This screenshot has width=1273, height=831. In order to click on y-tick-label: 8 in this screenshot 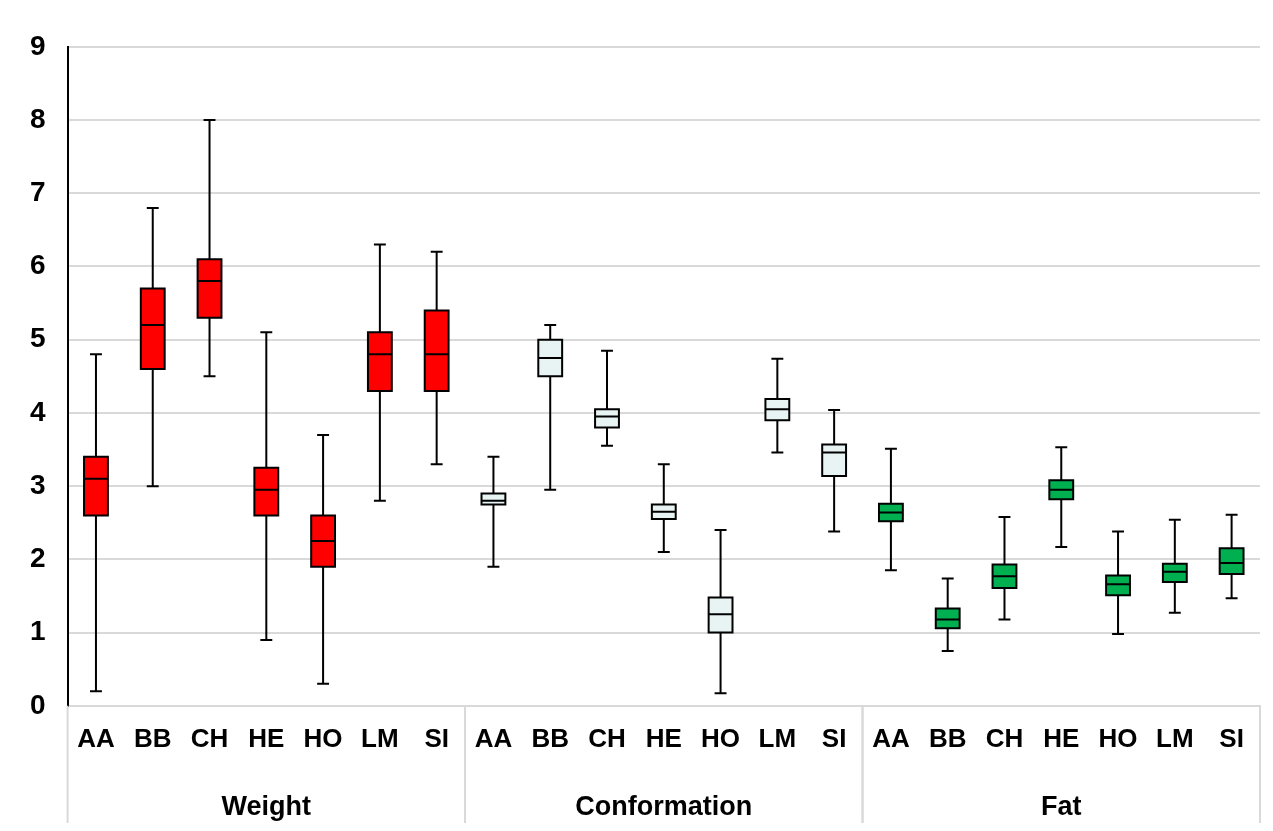, I will do `click(37, 118)`.